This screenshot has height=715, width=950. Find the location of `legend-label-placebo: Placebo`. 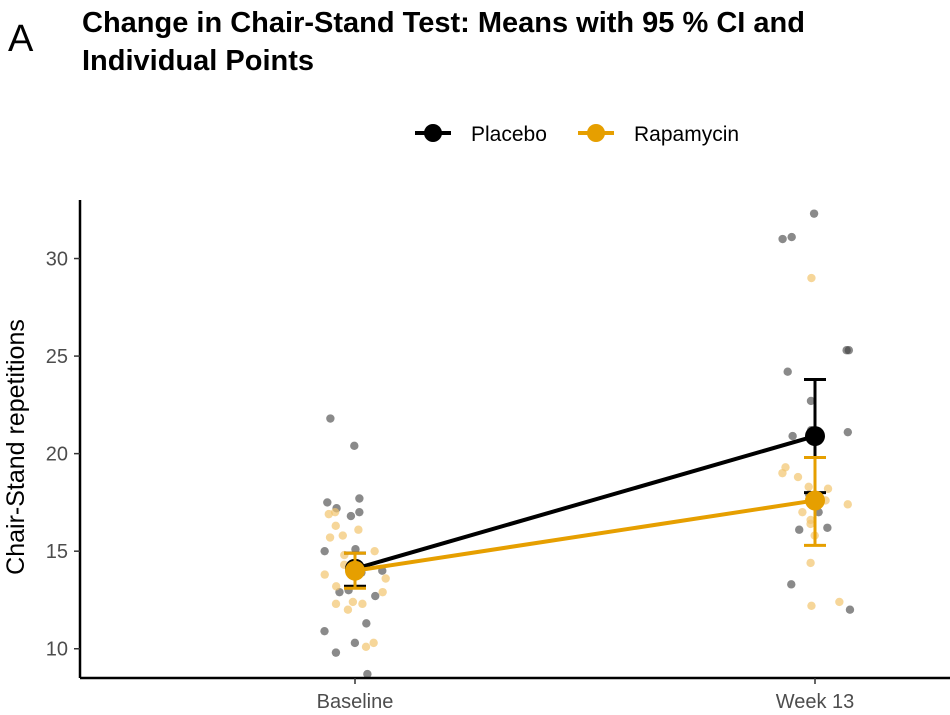

legend-label-placebo: Placebo is located at coordinates (509, 134).